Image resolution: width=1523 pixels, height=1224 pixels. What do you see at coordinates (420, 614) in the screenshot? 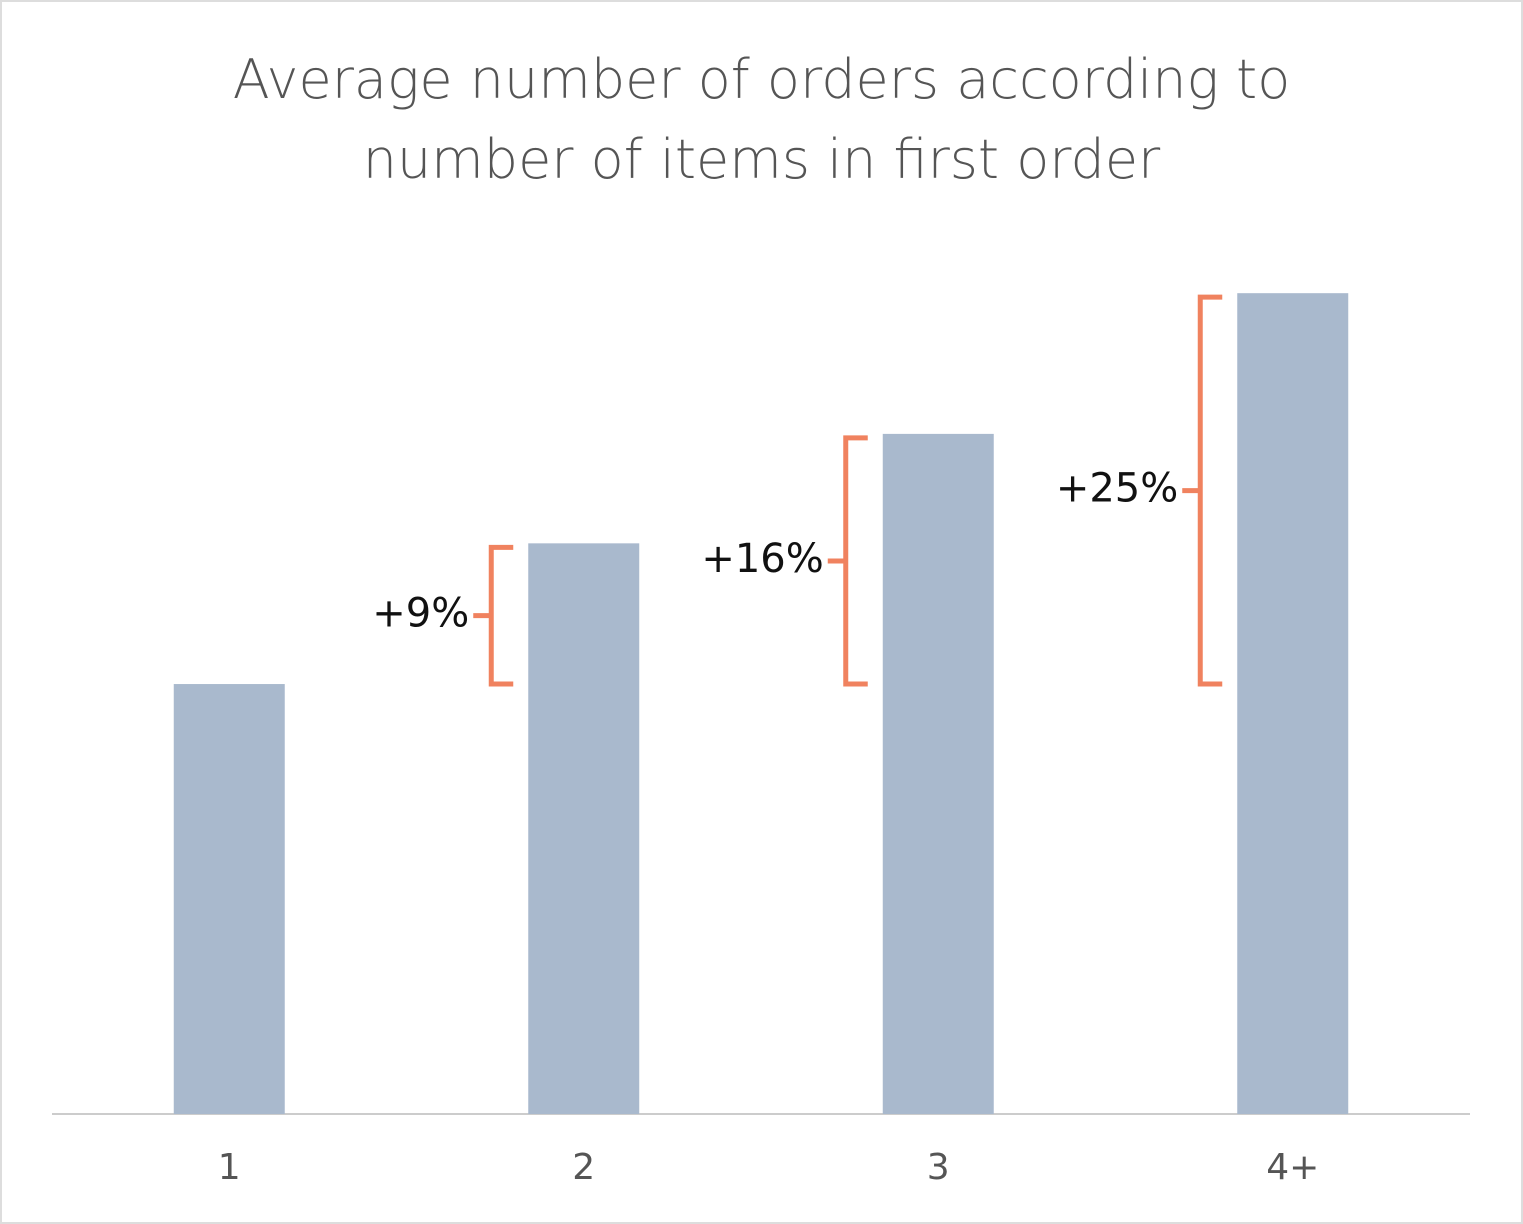
I see `annotation-label: +9%` at bounding box center [420, 614].